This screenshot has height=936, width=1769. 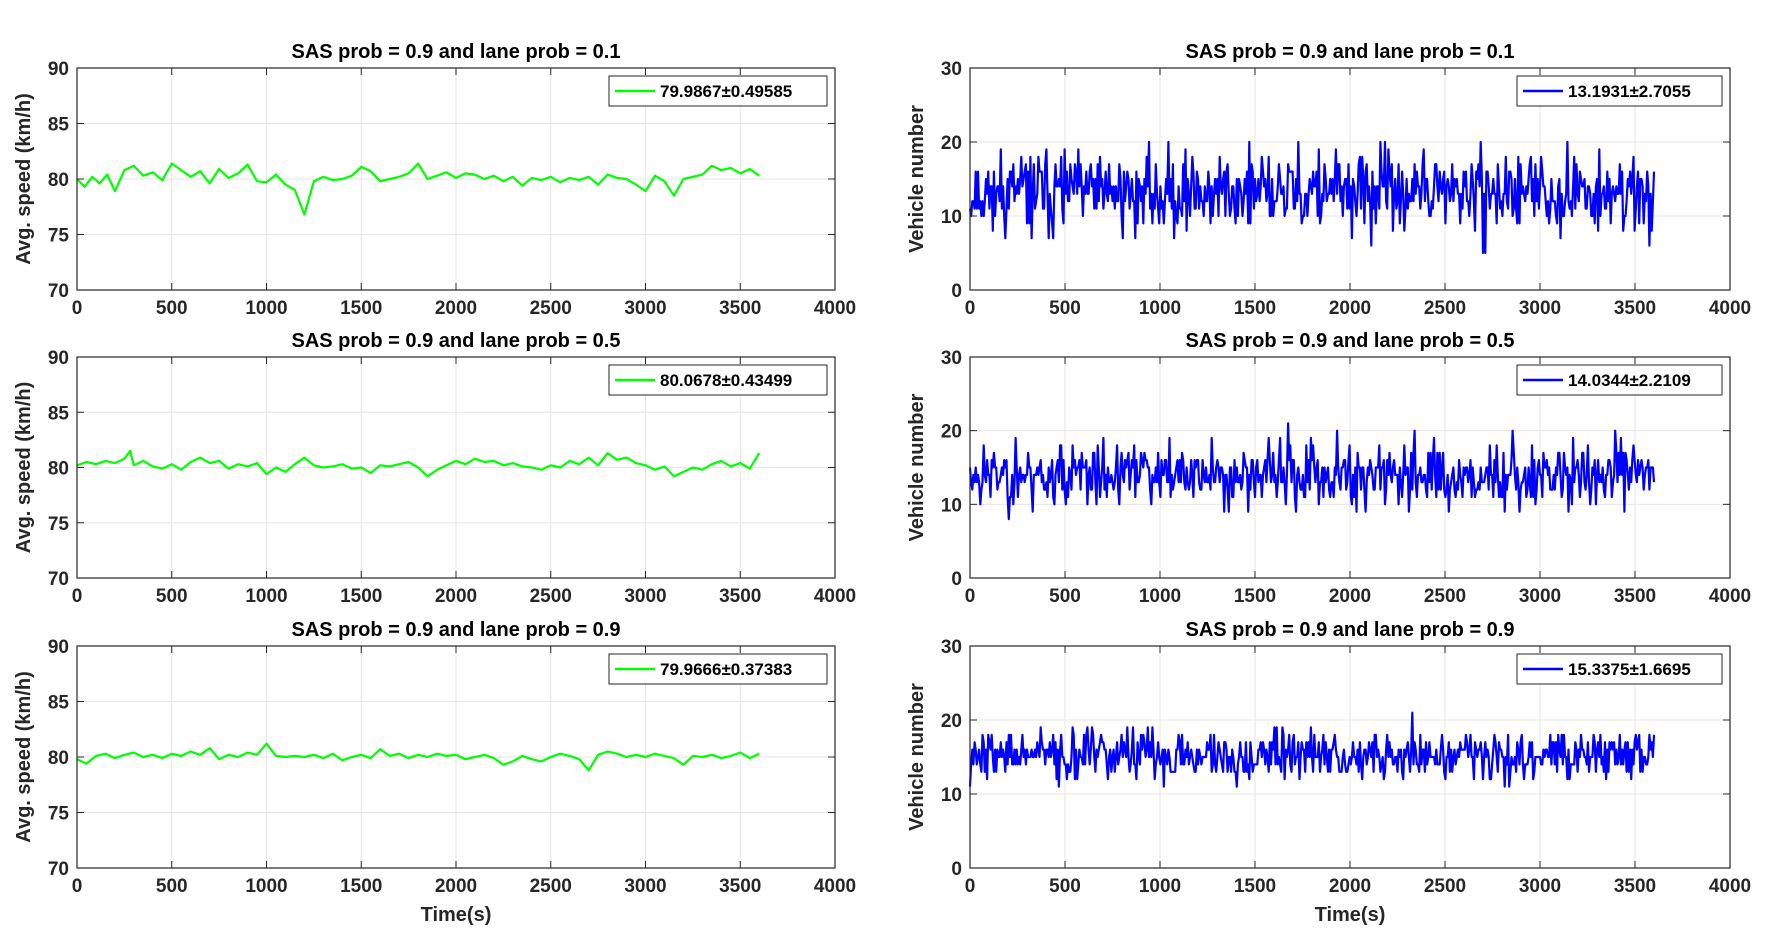 I want to click on legend: 15.3375±1.6695, so click(x=1619, y=669).